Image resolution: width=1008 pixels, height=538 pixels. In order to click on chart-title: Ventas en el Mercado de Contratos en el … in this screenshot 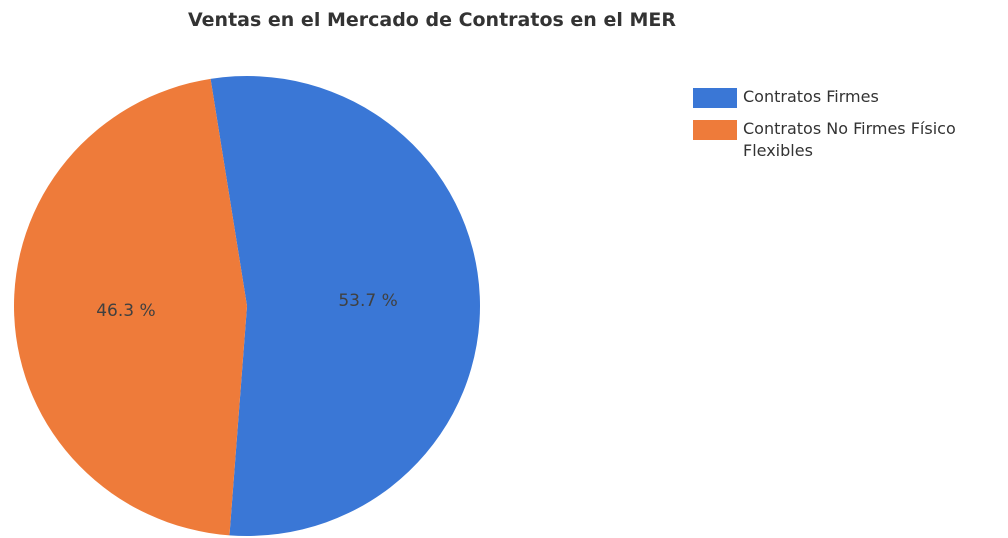, I will do `click(432, 20)`.